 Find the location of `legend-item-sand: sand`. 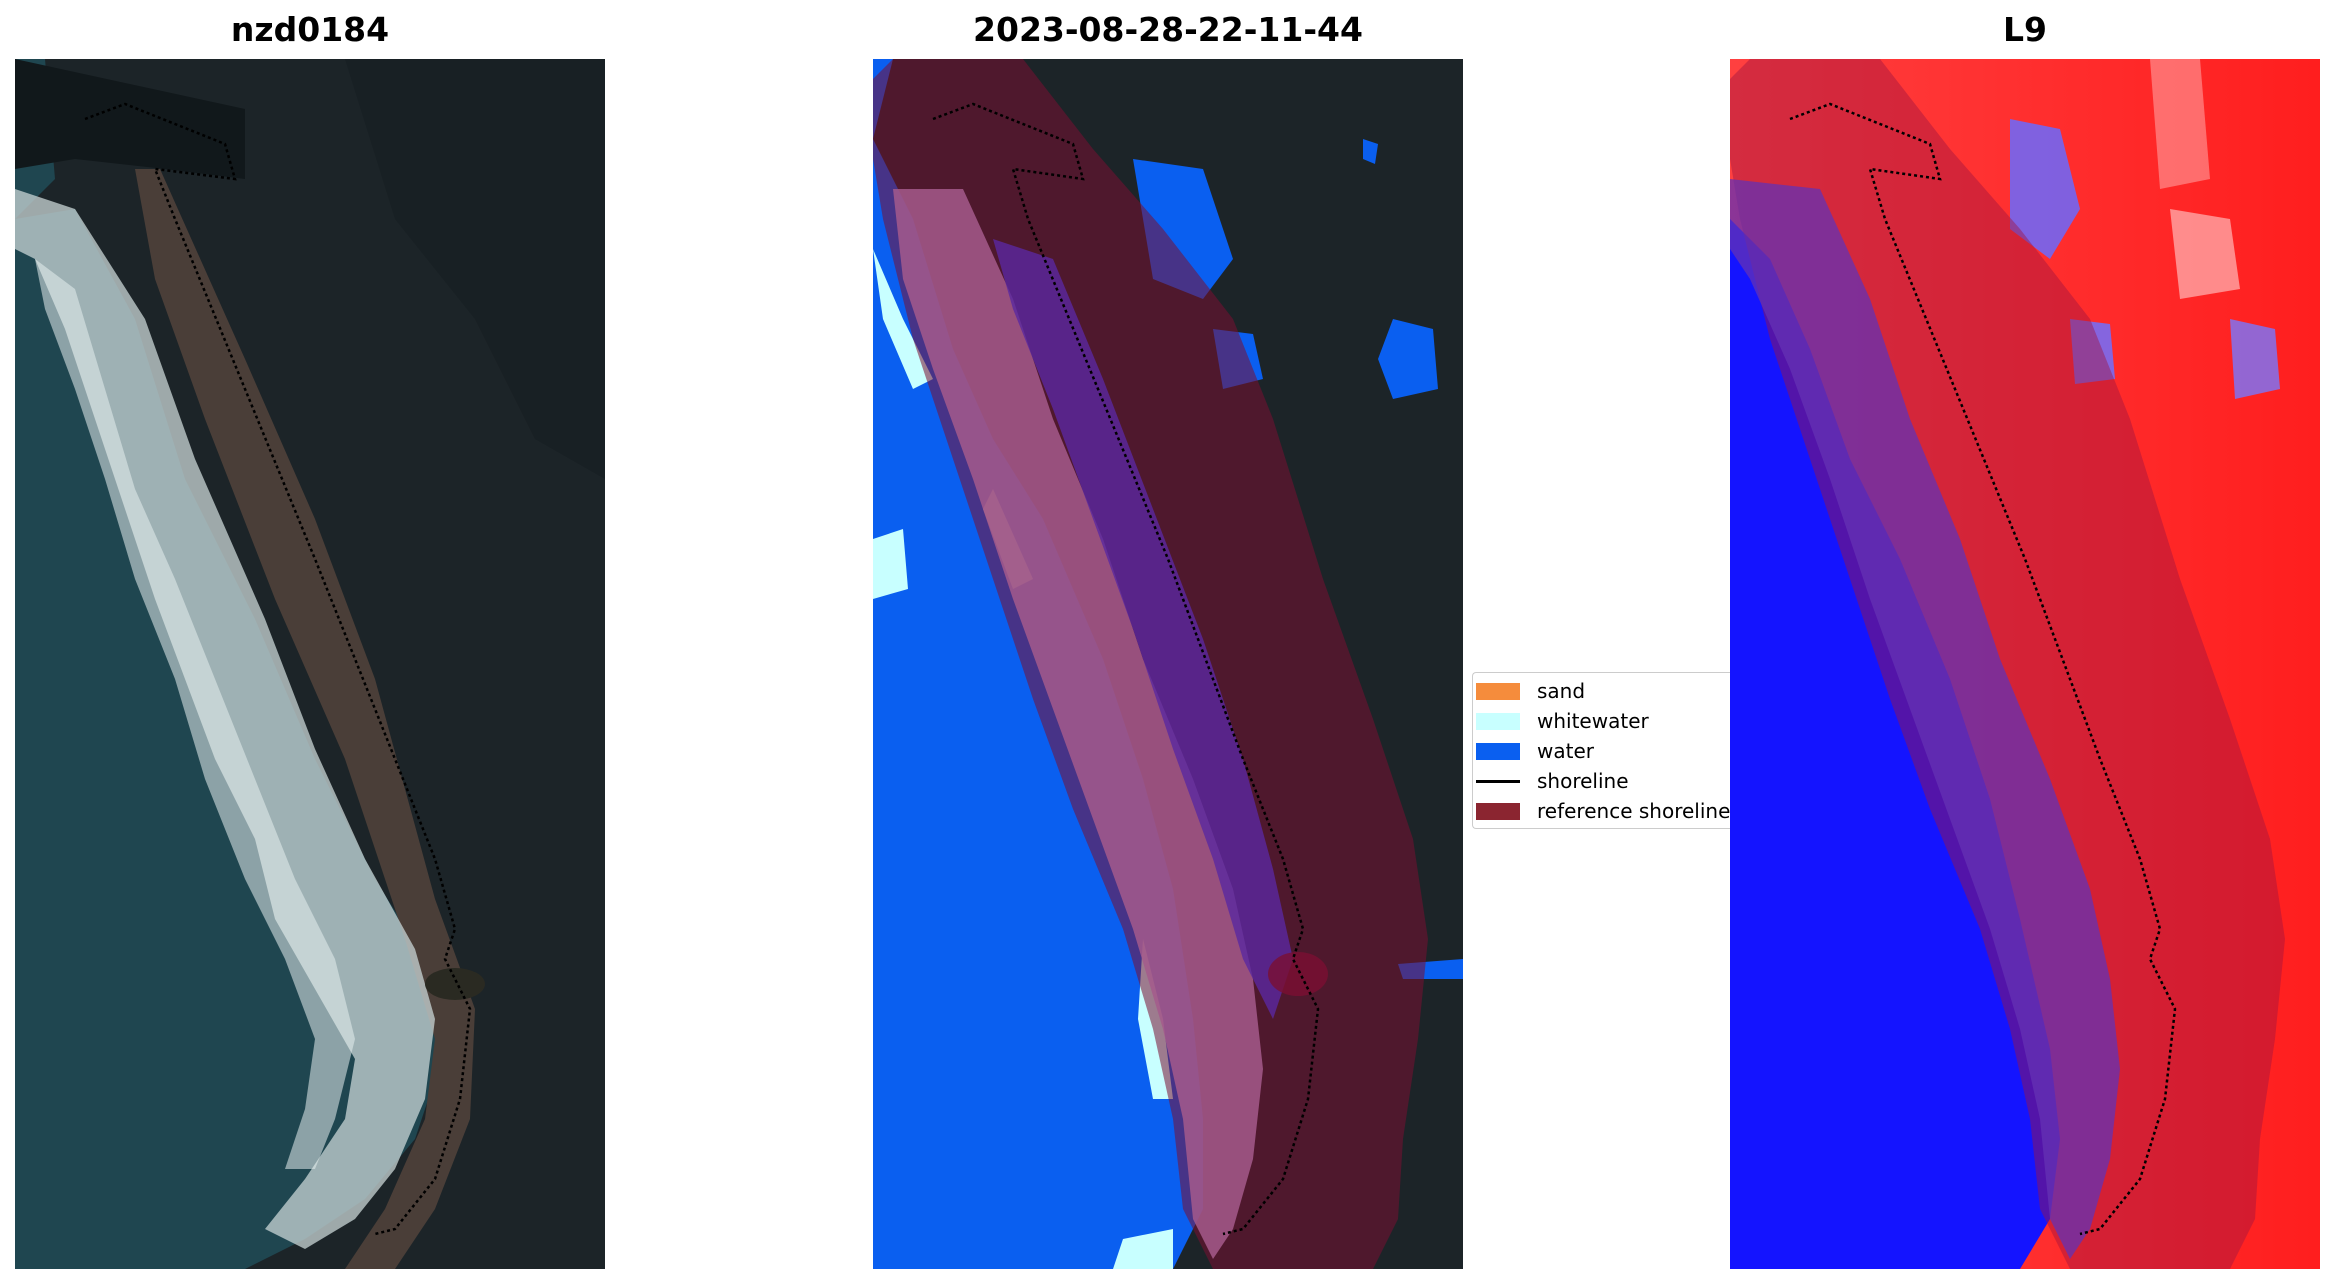

legend-item-sand: sand is located at coordinates (1529, 691).